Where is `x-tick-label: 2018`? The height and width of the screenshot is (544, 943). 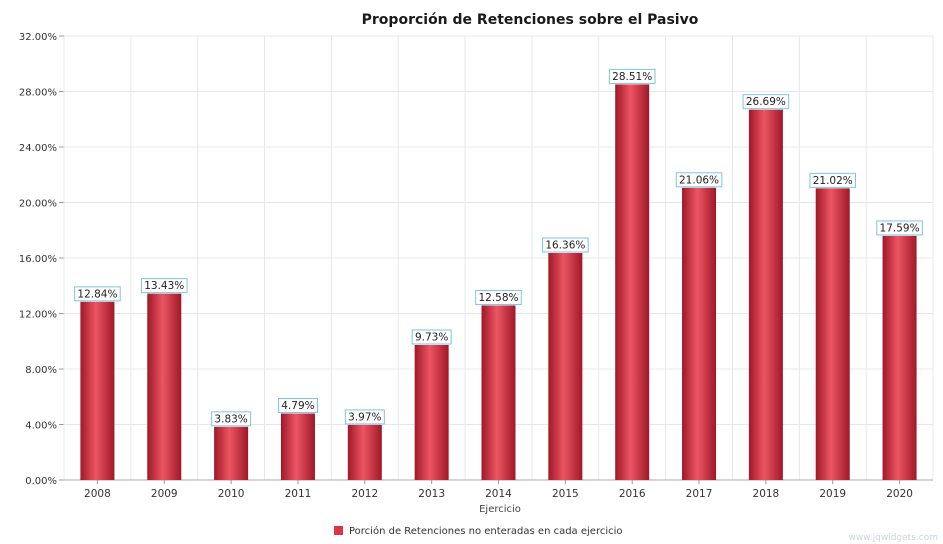
x-tick-label: 2018 is located at coordinates (766, 494).